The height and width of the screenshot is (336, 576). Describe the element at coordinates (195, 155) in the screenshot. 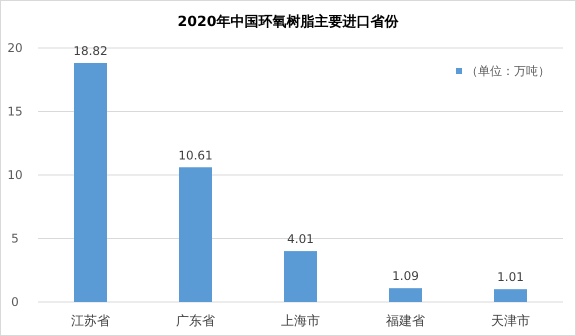

I see `data-label: 10.61` at that location.